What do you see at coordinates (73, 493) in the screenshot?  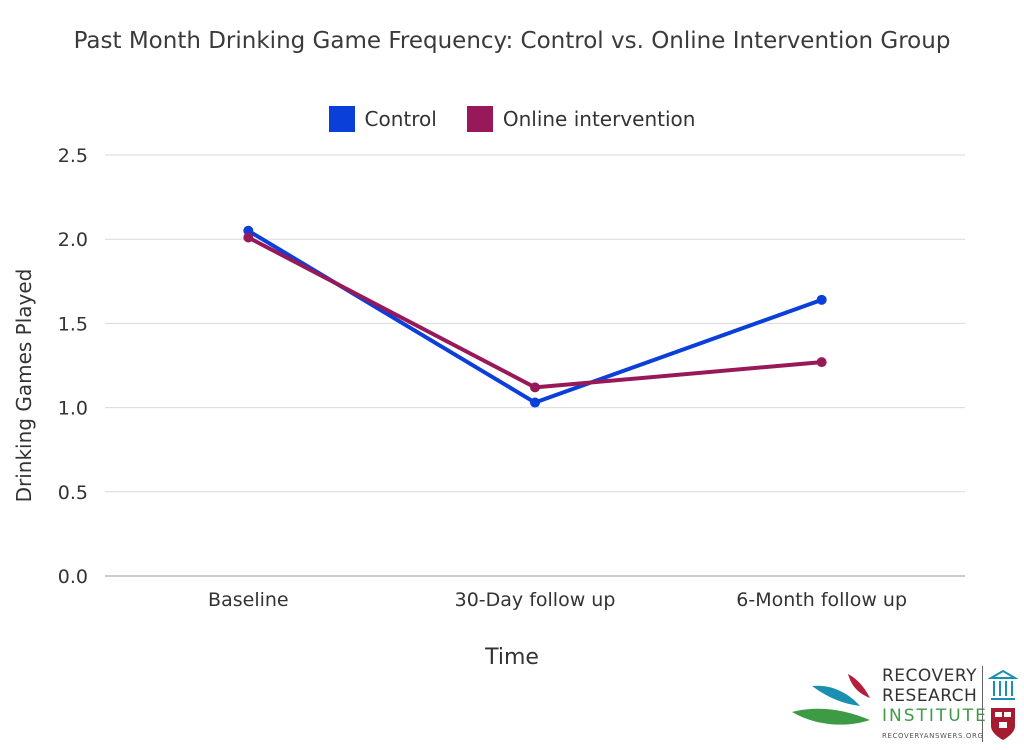 I see `y-tick-label-1: 0.5` at bounding box center [73, 493].